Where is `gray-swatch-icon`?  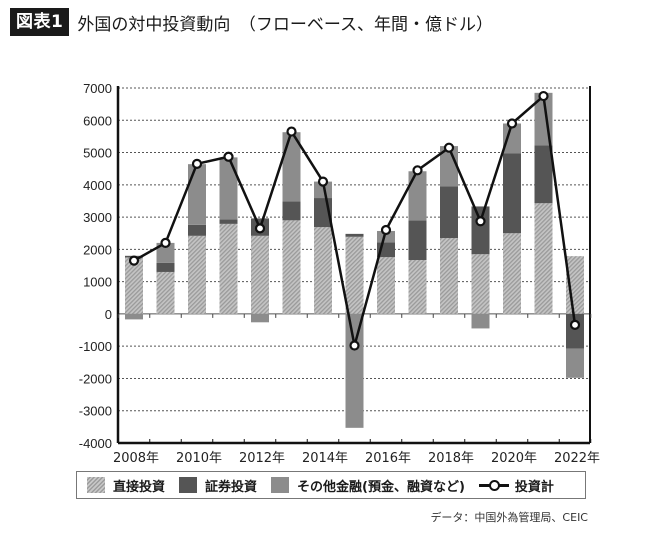
gray-swatch-icon is located at coordinates (280, 485).